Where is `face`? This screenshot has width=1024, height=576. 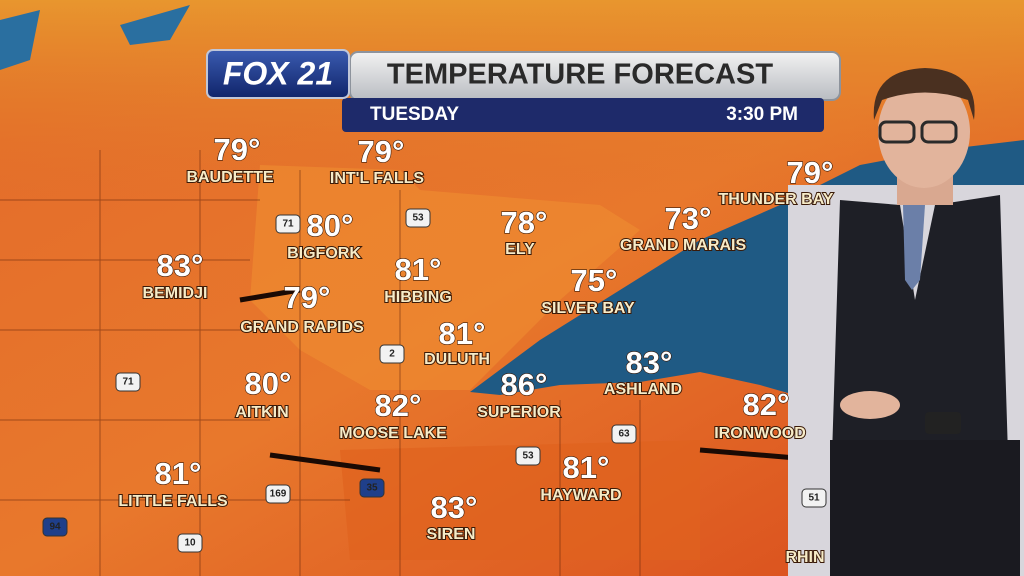
face is located at coordinates (924, 132).